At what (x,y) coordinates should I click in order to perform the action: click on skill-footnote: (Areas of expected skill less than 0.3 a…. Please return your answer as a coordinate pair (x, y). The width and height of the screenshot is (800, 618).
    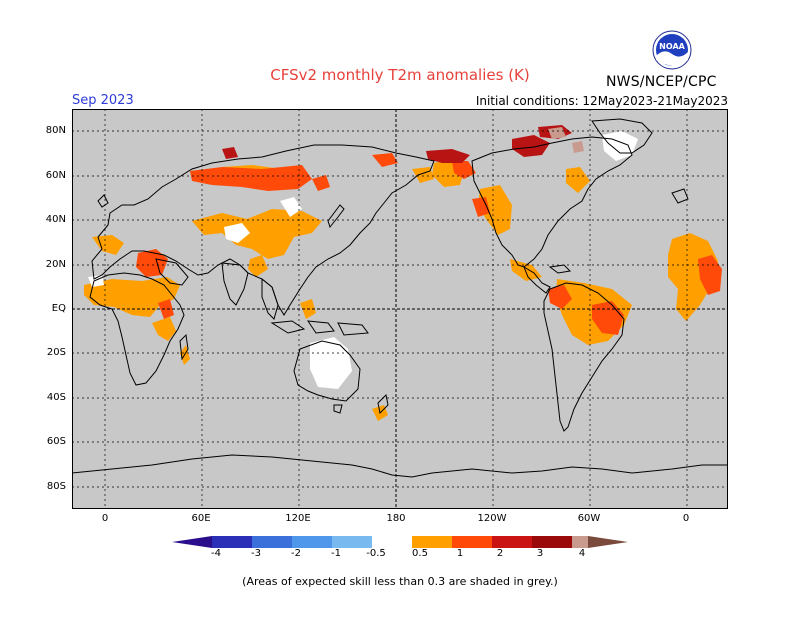
    Looking at the image, I should click on (400, 581).